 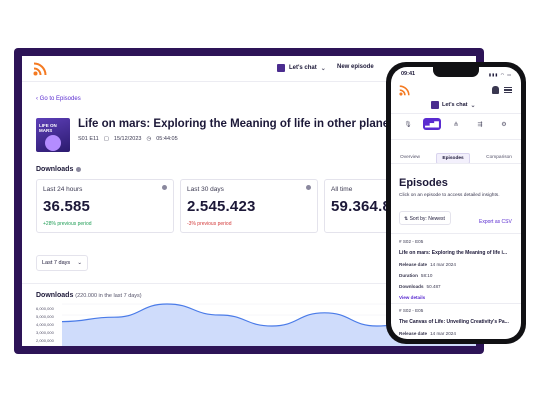 I want to click on y-tick: 3,000,000, so click(x=45, y=332).